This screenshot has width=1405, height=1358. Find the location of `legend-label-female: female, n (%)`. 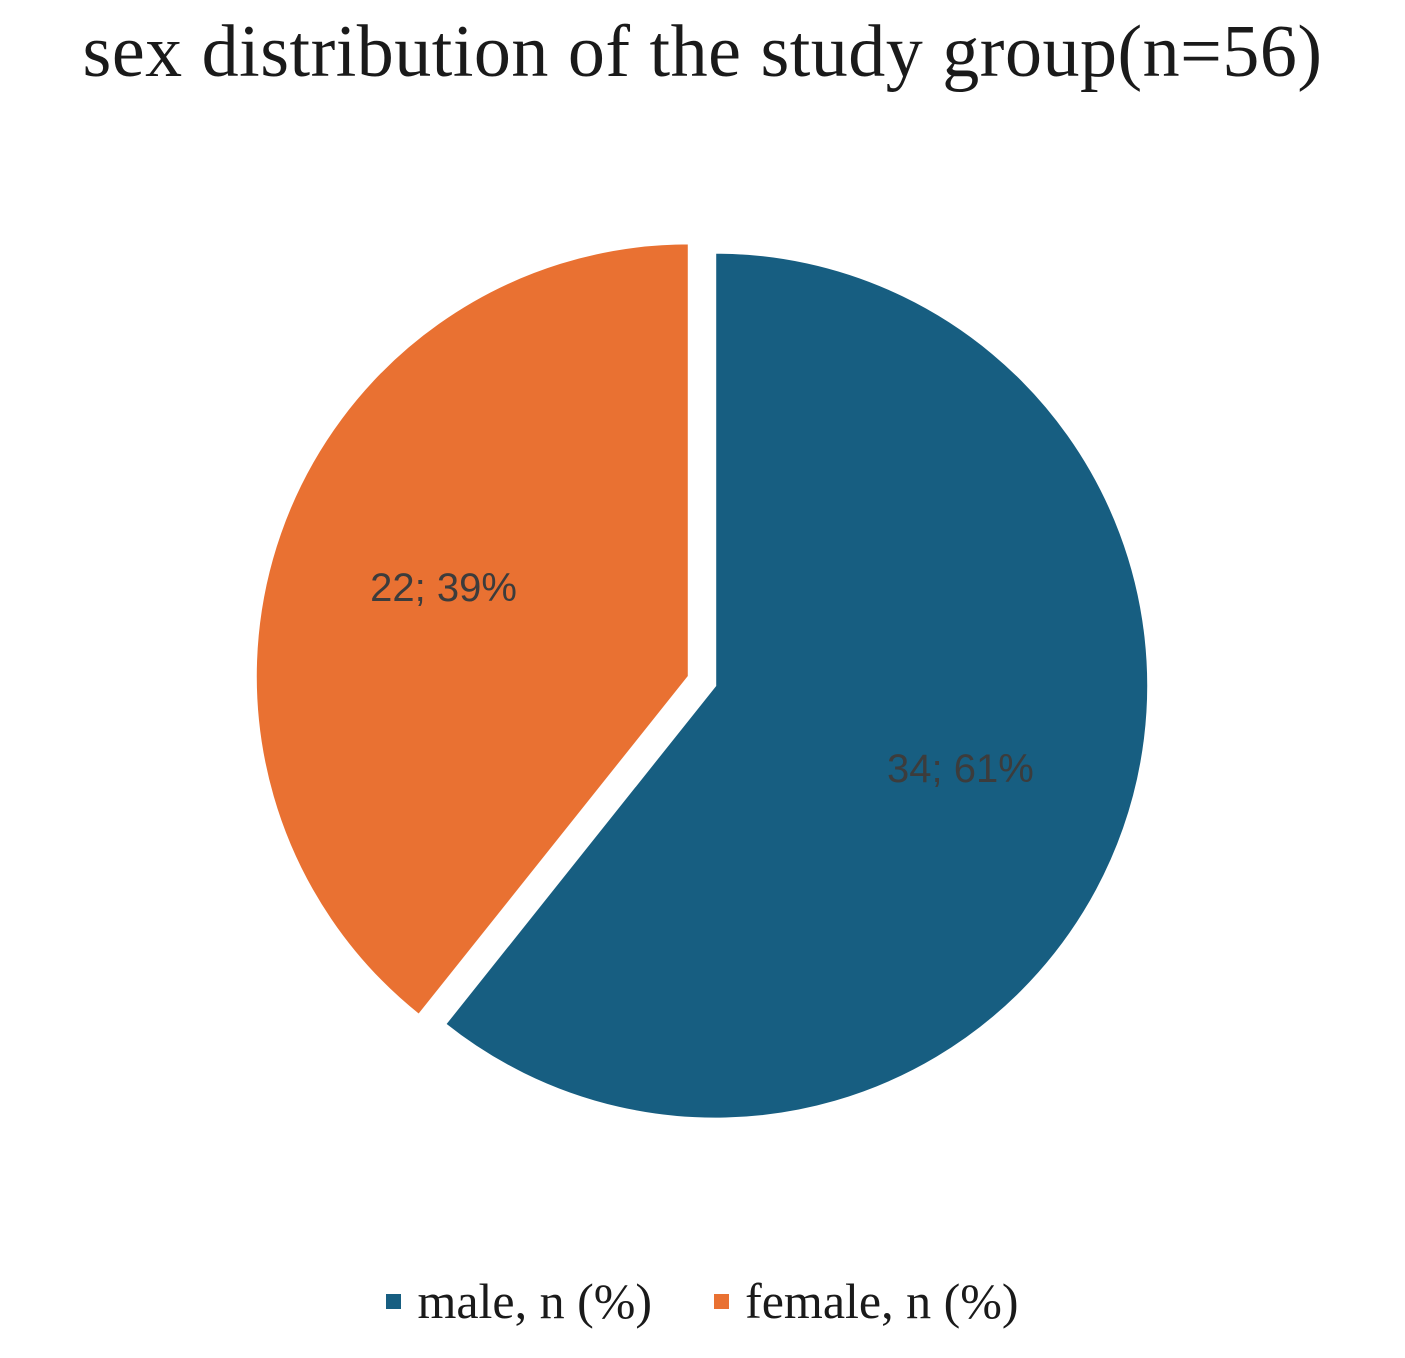

legend-label-female: female, n (%) is located at coordinates (882, 1301).